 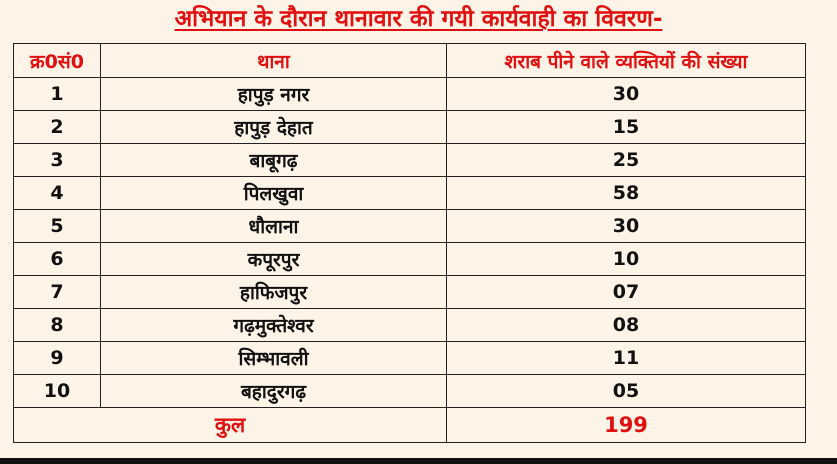 What do you see at coordinates (273, 259) in the screenshot?
I see `station-cell: कपूरपुर` at bounding box center [273, 259].